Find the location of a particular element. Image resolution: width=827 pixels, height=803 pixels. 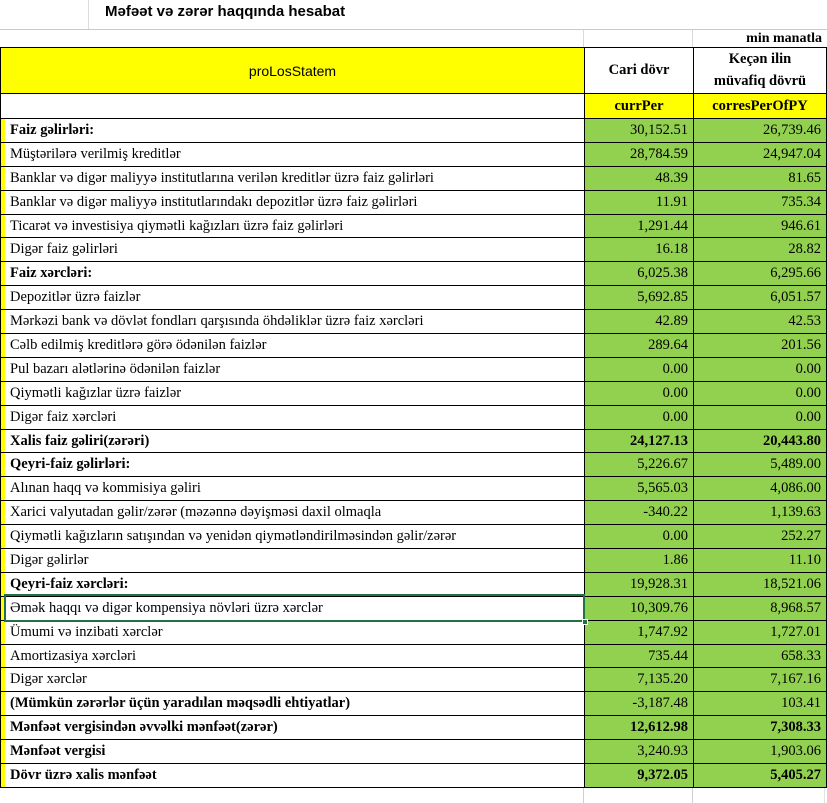

prior-period-value-cell: 26,739.46 is located at coordinates (759, 130).